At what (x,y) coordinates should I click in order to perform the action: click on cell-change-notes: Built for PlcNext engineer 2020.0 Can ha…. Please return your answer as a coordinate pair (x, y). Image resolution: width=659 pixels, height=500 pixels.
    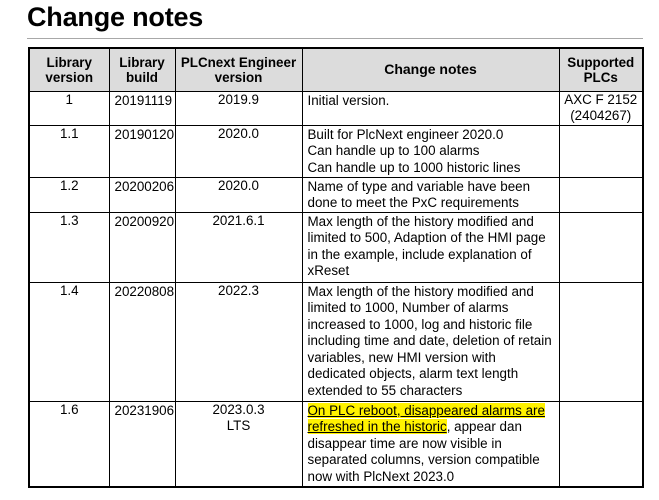
    Looking at the image, I should click on (430, 151).